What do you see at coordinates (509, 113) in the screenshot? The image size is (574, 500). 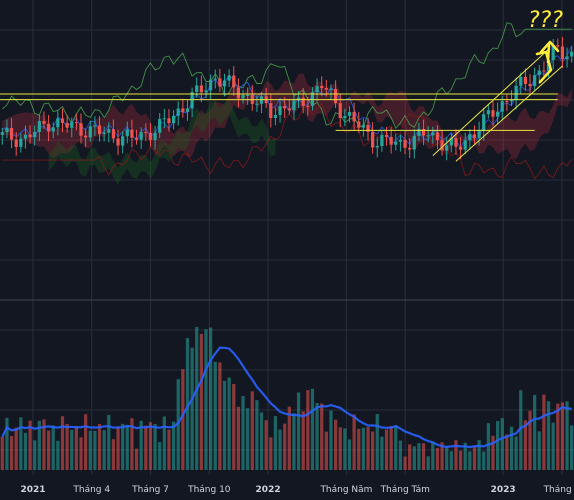 I see `trendline-channel-lower` at bounding box center [509, 113].